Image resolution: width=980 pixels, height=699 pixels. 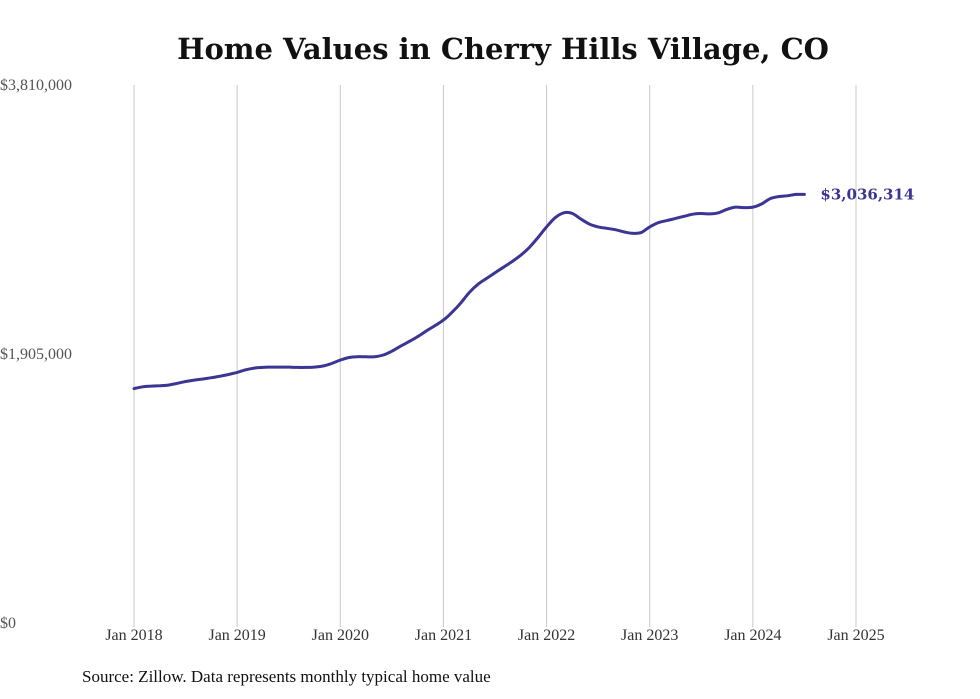 I want to click on x-tick-label: Jan 2022, so click(x=546, y=635).